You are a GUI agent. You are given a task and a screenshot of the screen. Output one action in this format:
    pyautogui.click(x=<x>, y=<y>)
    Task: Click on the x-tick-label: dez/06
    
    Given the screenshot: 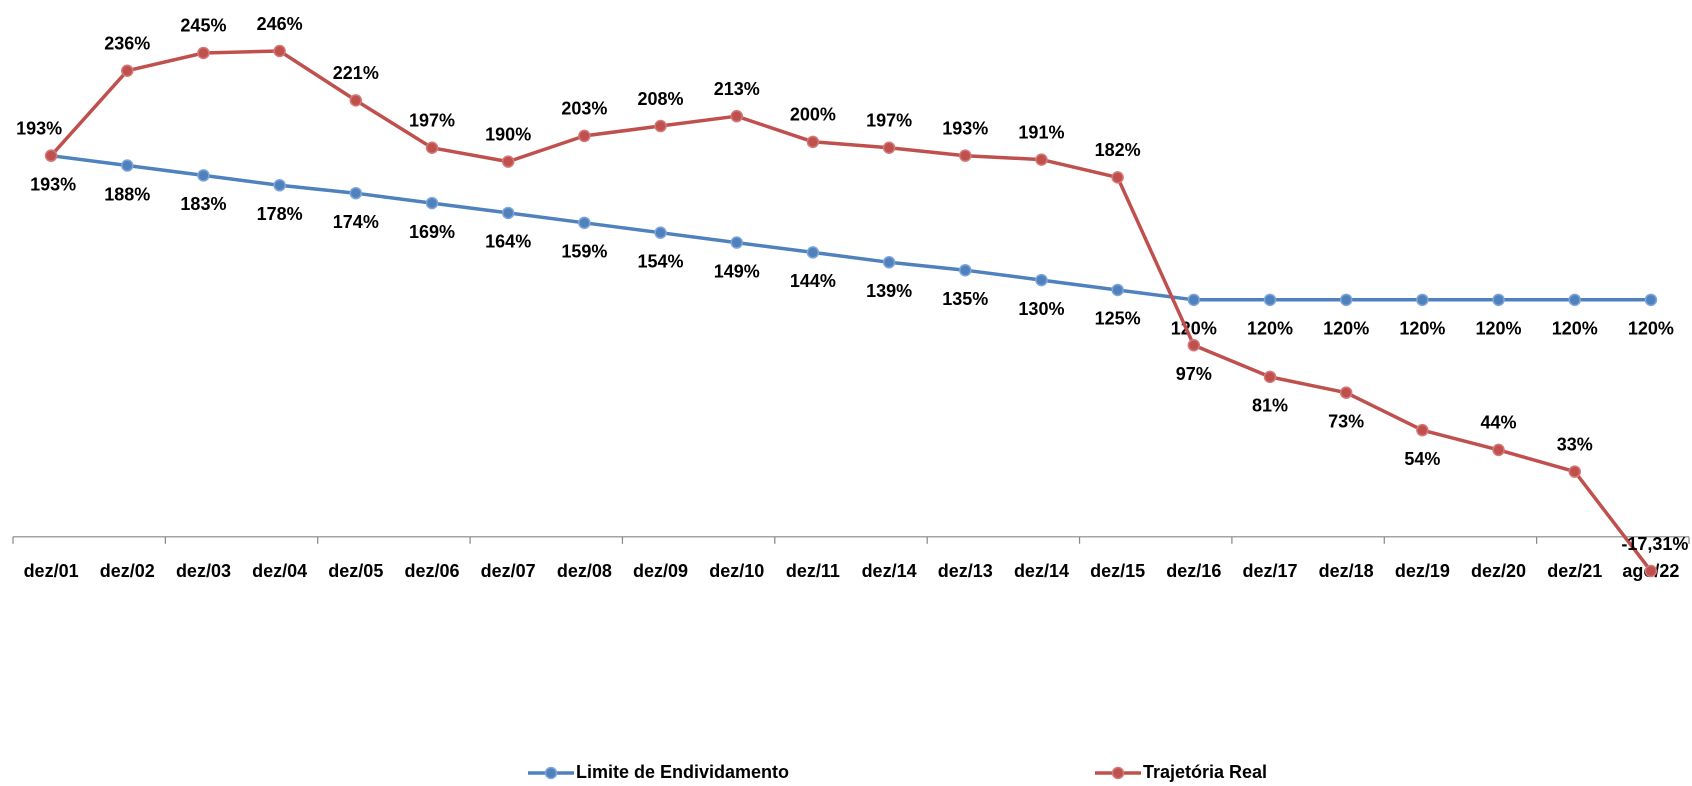 What is the action you would take?
    pyautogui.click(x=431, y=571)
    